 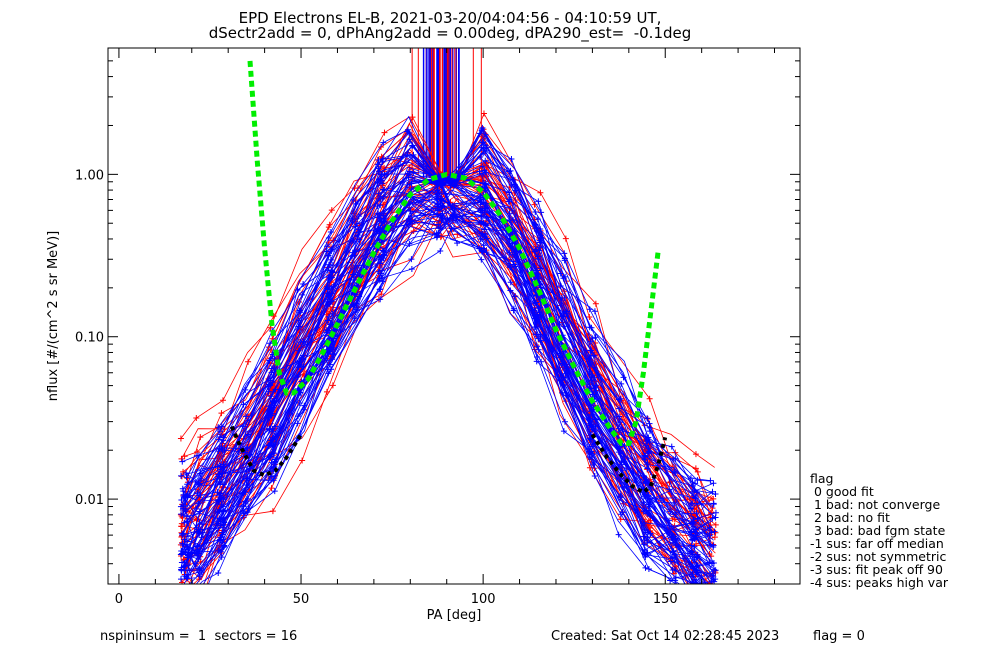 I want to click on flag-legend-line: 0 good fit, so click(x=842, y=491).